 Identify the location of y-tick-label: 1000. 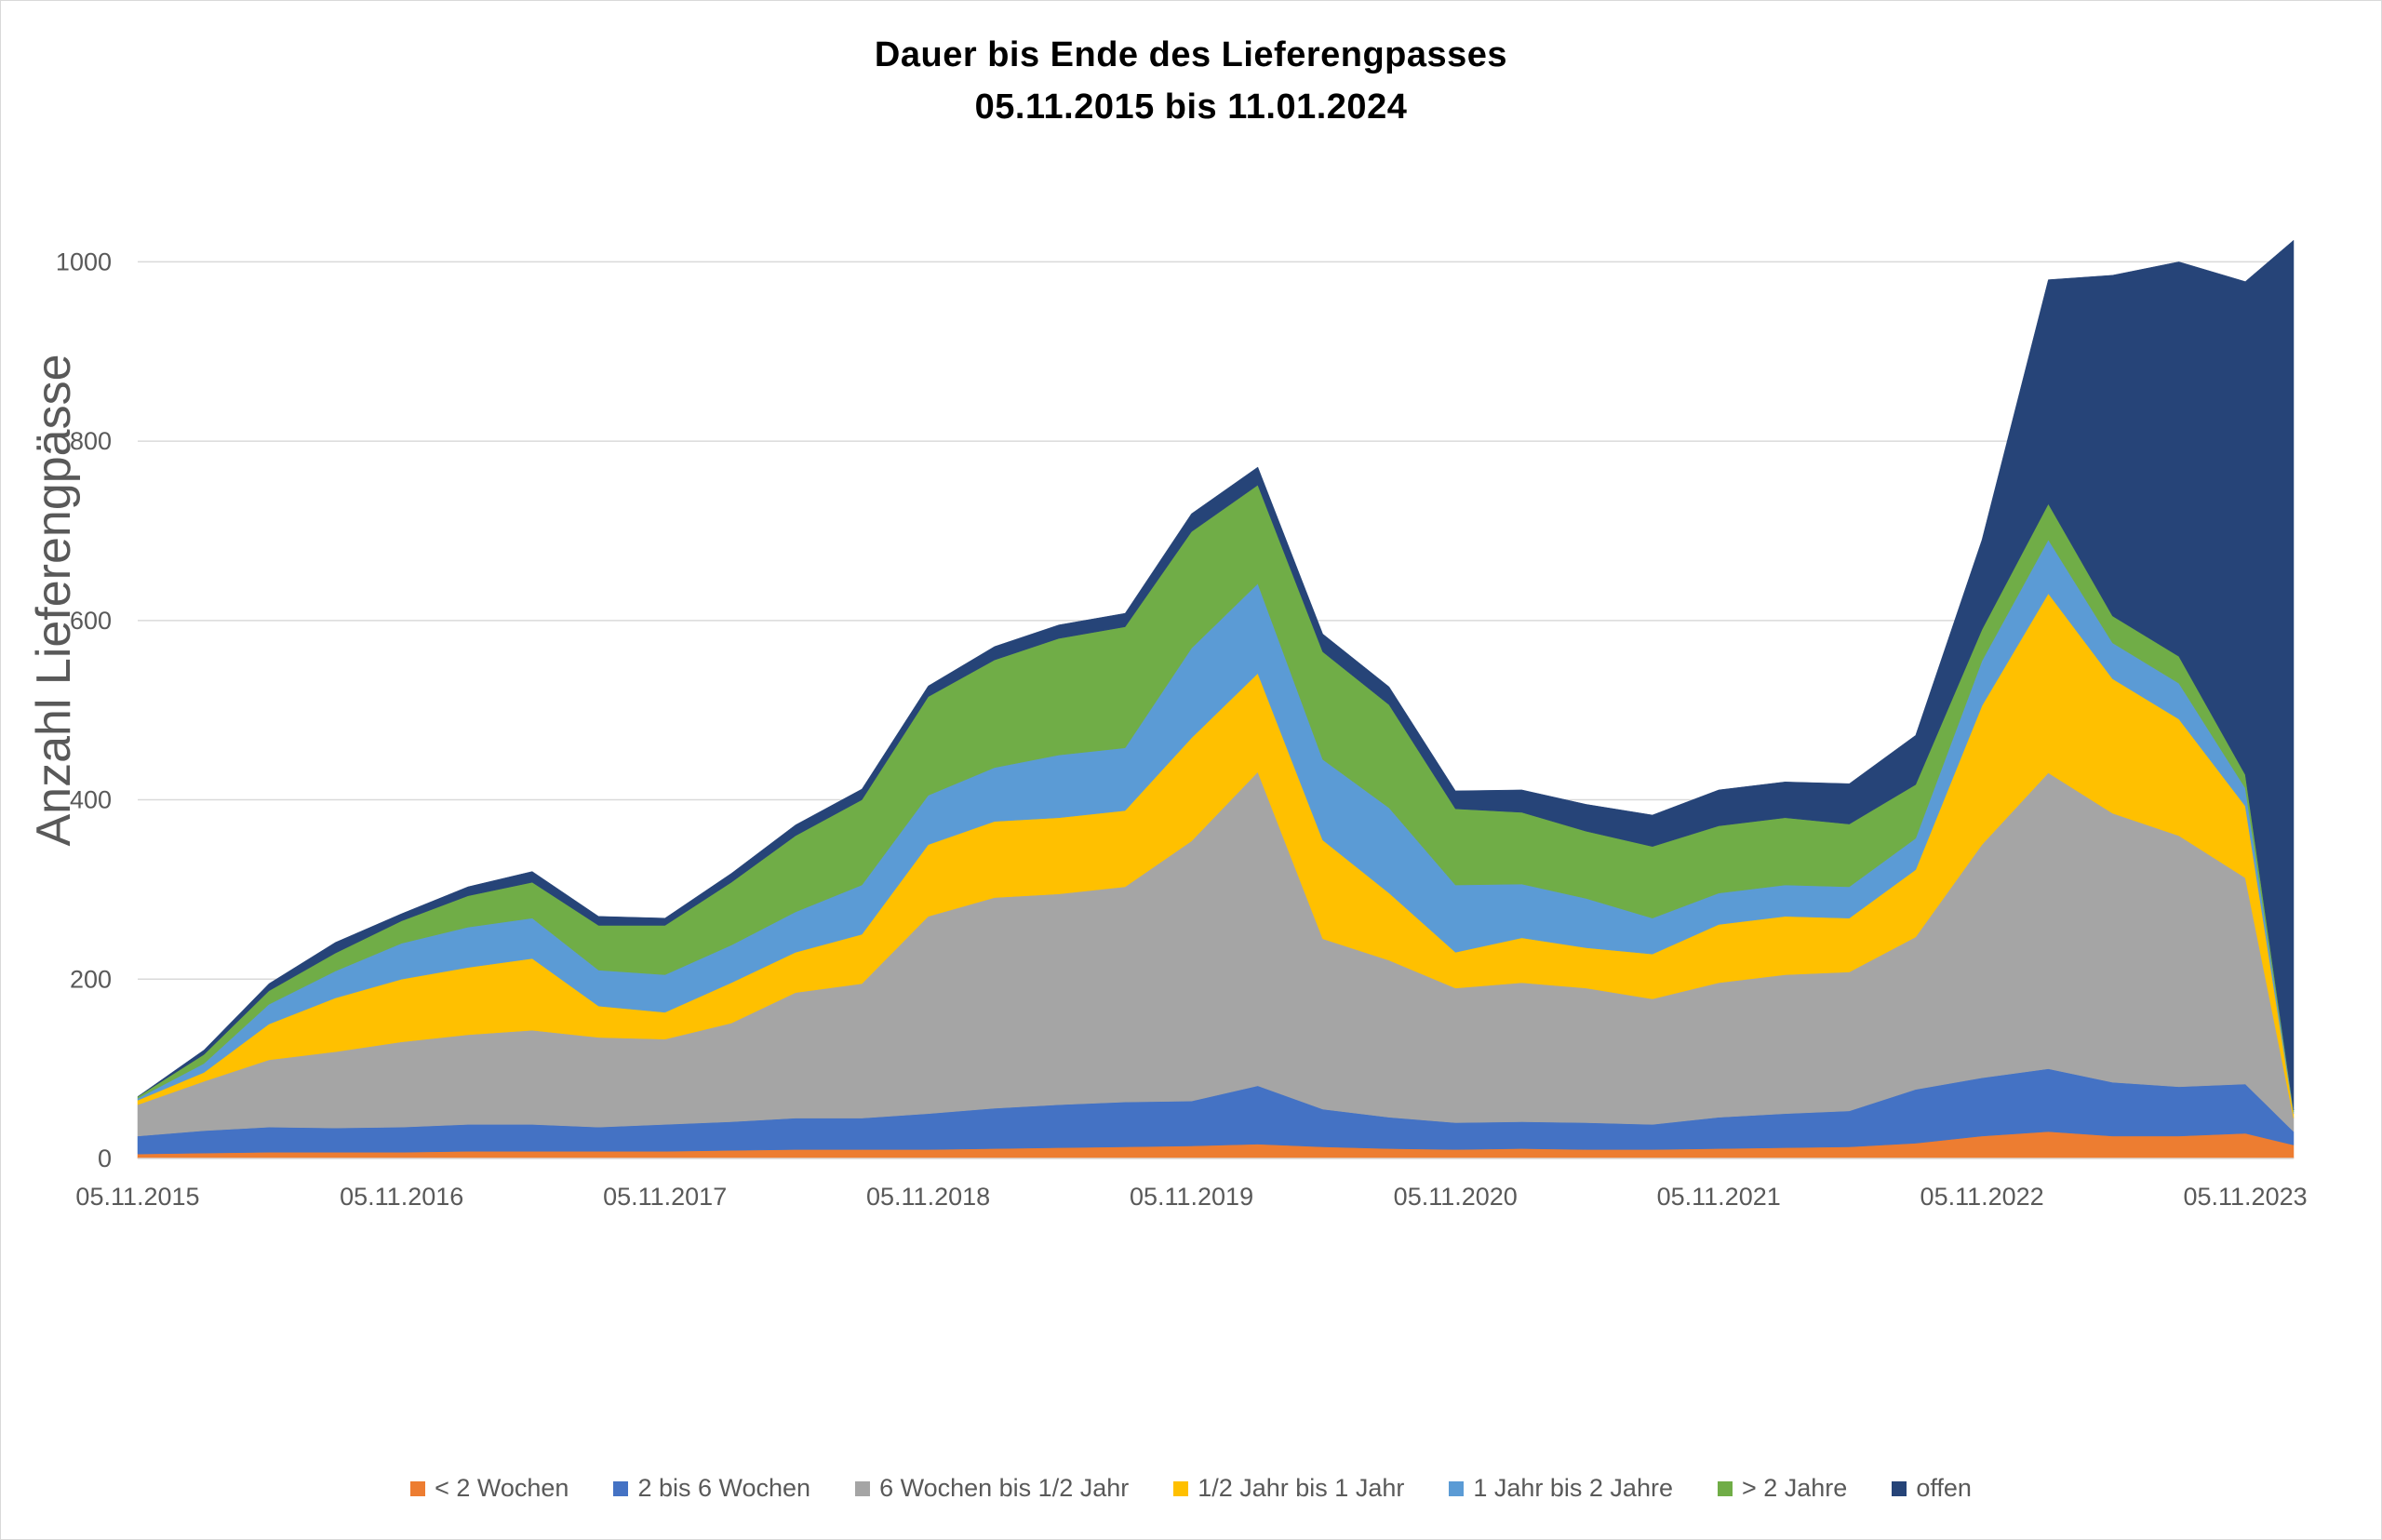
(84, 261).